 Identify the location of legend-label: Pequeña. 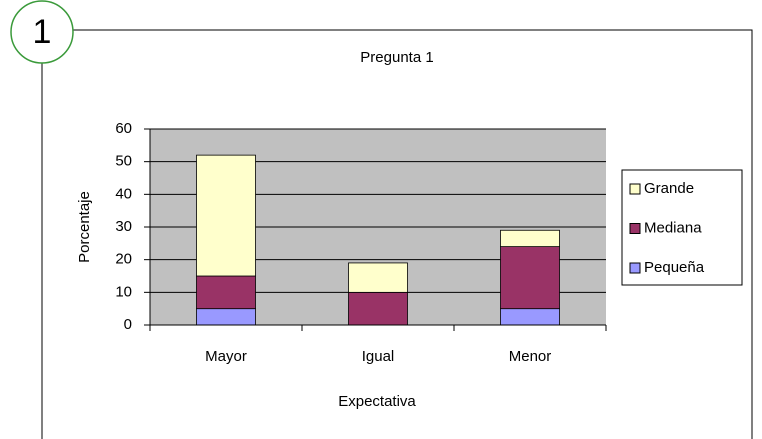
(674, 267).